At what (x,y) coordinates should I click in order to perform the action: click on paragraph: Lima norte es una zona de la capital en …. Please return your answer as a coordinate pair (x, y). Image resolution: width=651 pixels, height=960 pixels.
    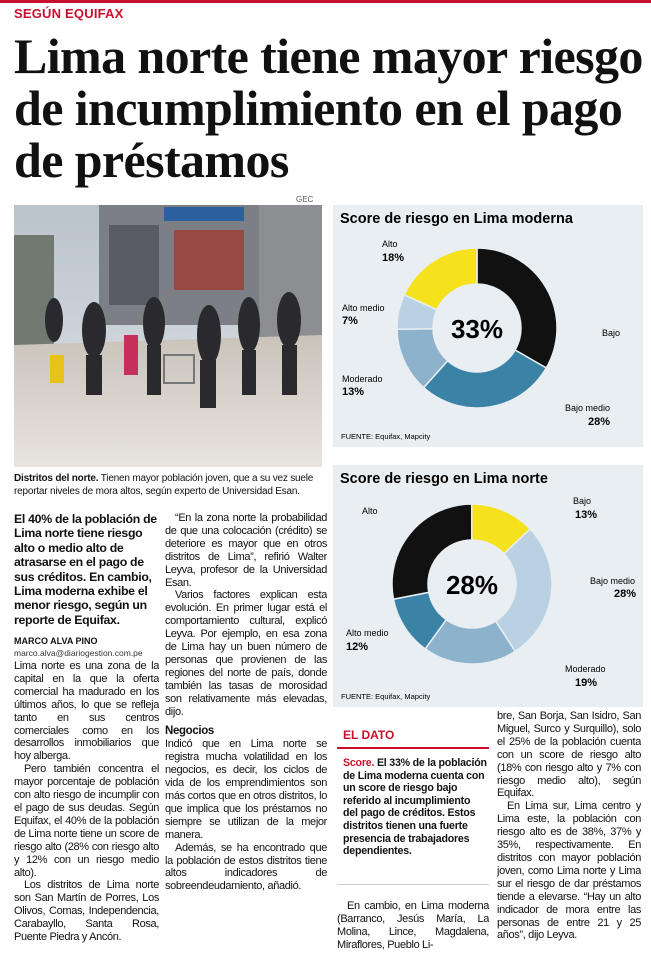
    Looking at the image, I should click on (86, 711).